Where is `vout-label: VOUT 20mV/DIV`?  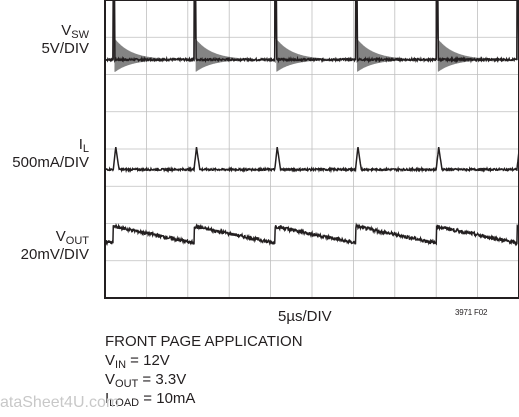 vout-label: VOUT 20mV/DIV is located at coordinates (54, 245).